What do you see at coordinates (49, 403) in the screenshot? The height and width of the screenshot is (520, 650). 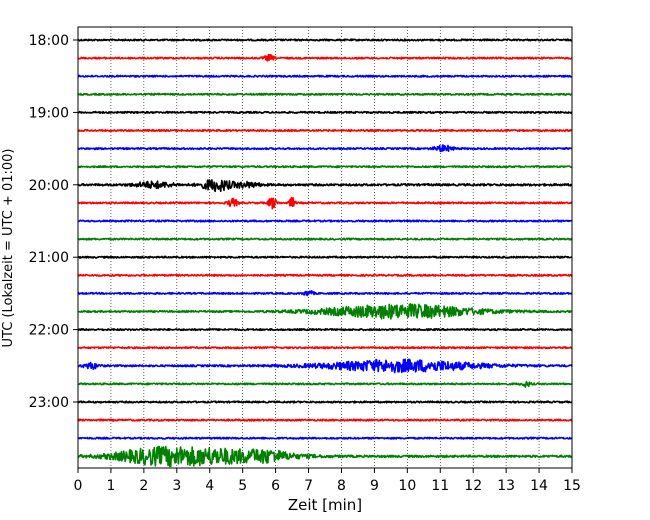 I see `y-tick-label: 23:00` at bounding box center [49, 403].